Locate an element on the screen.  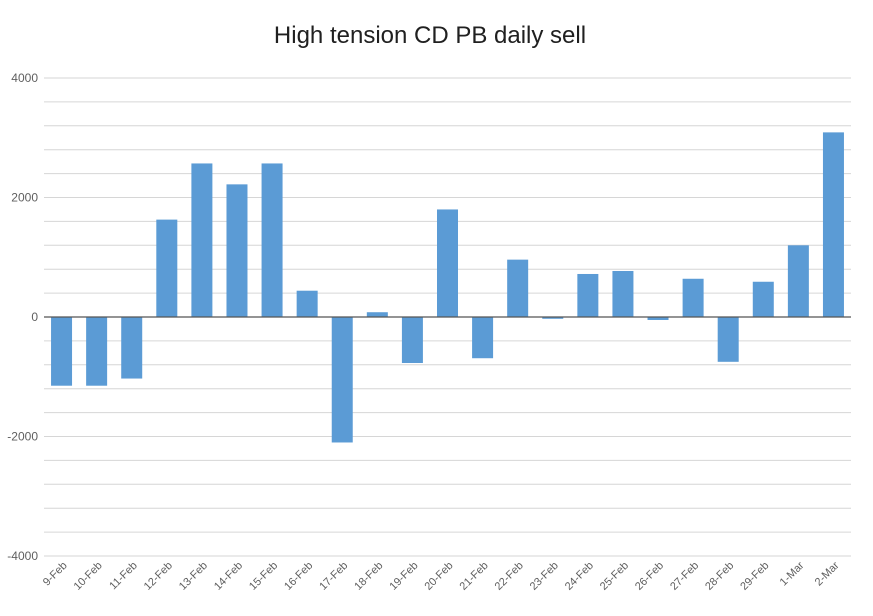
x-tick-label: 24-Feb is located at coordinates (579, 576).